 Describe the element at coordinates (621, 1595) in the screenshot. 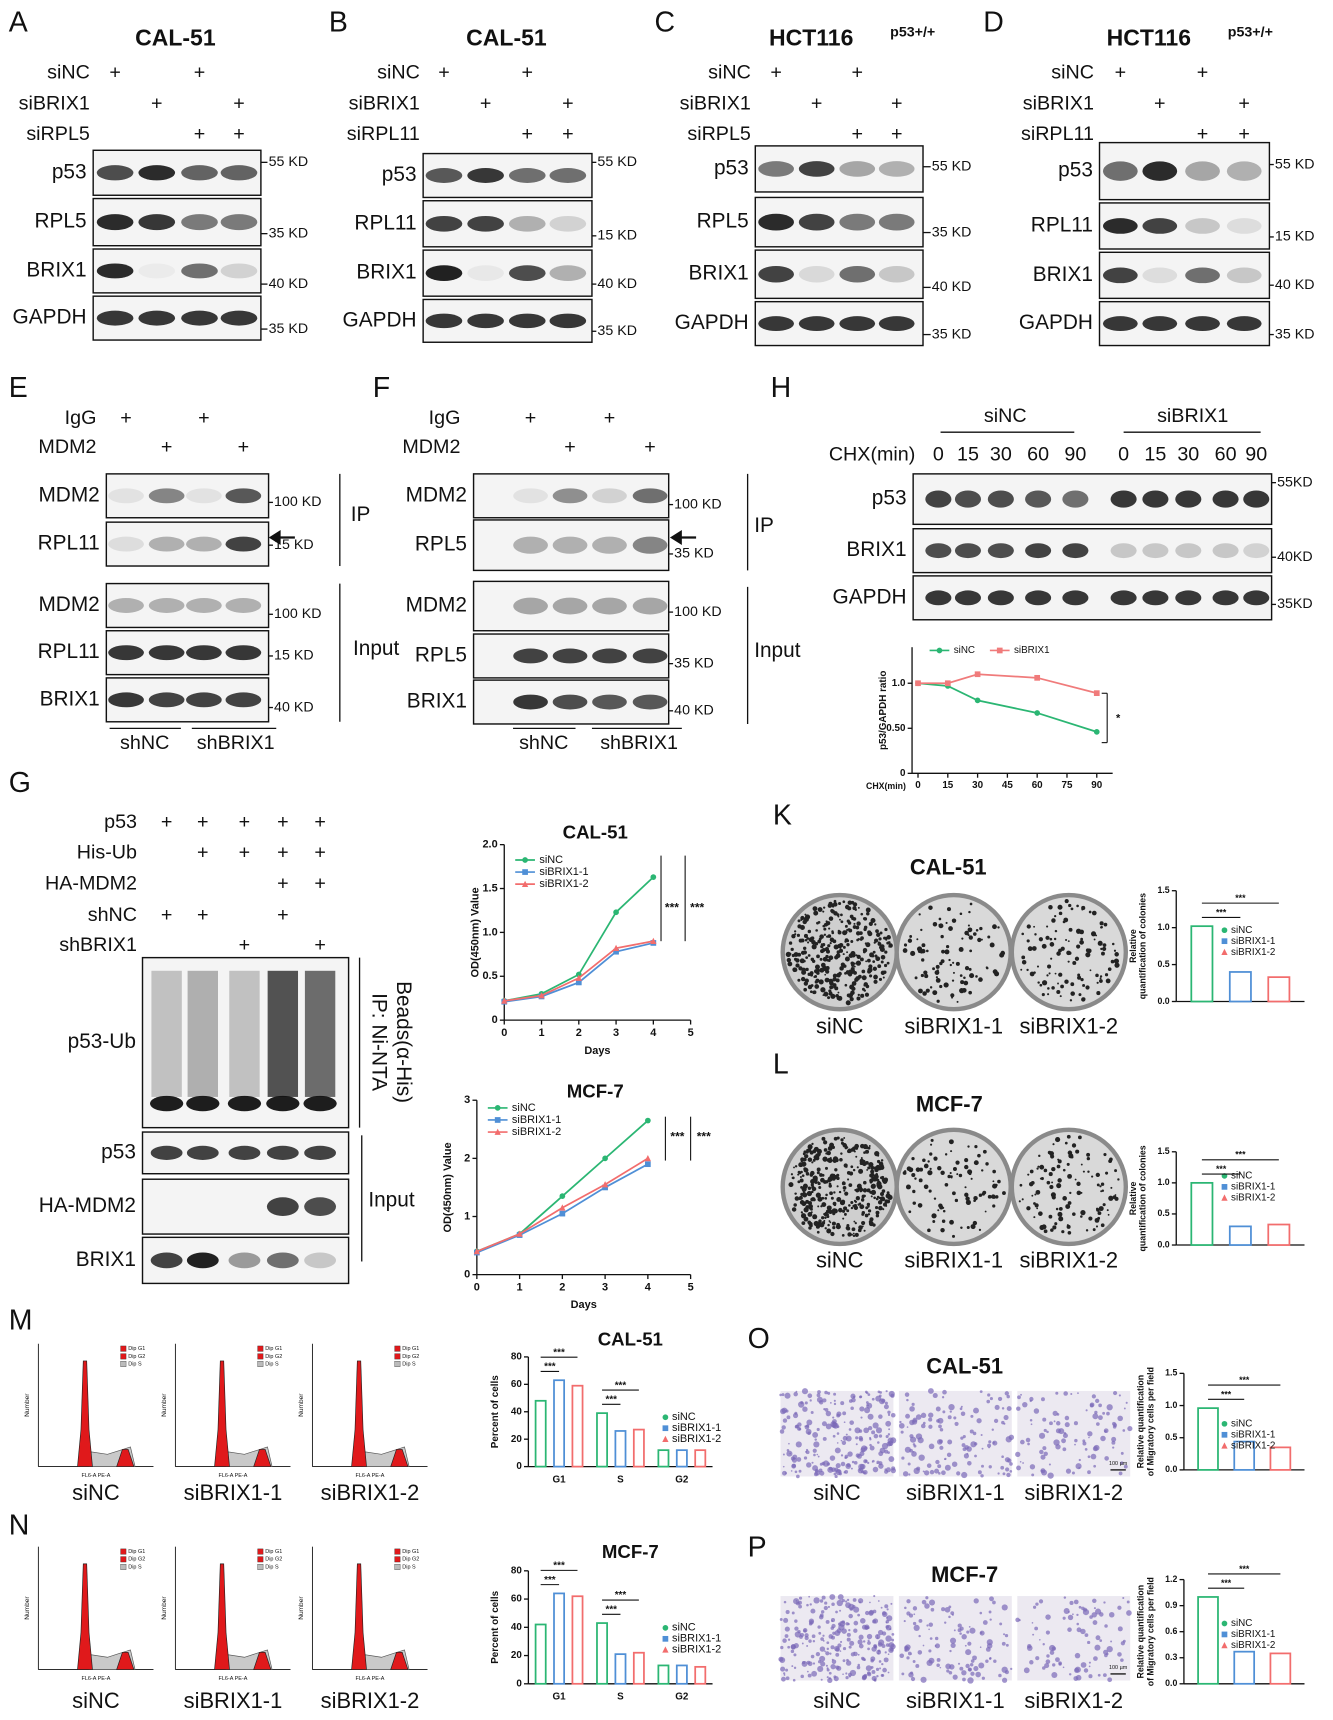

I see `significance-label: ***` at that location.